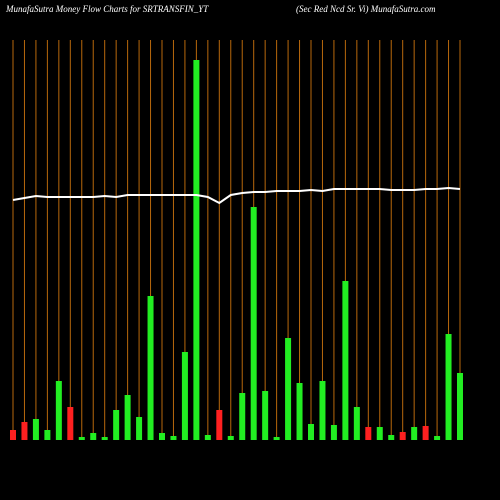 This screenshot has width=500, height=500. I want to click on price-line, so click(236, 195).